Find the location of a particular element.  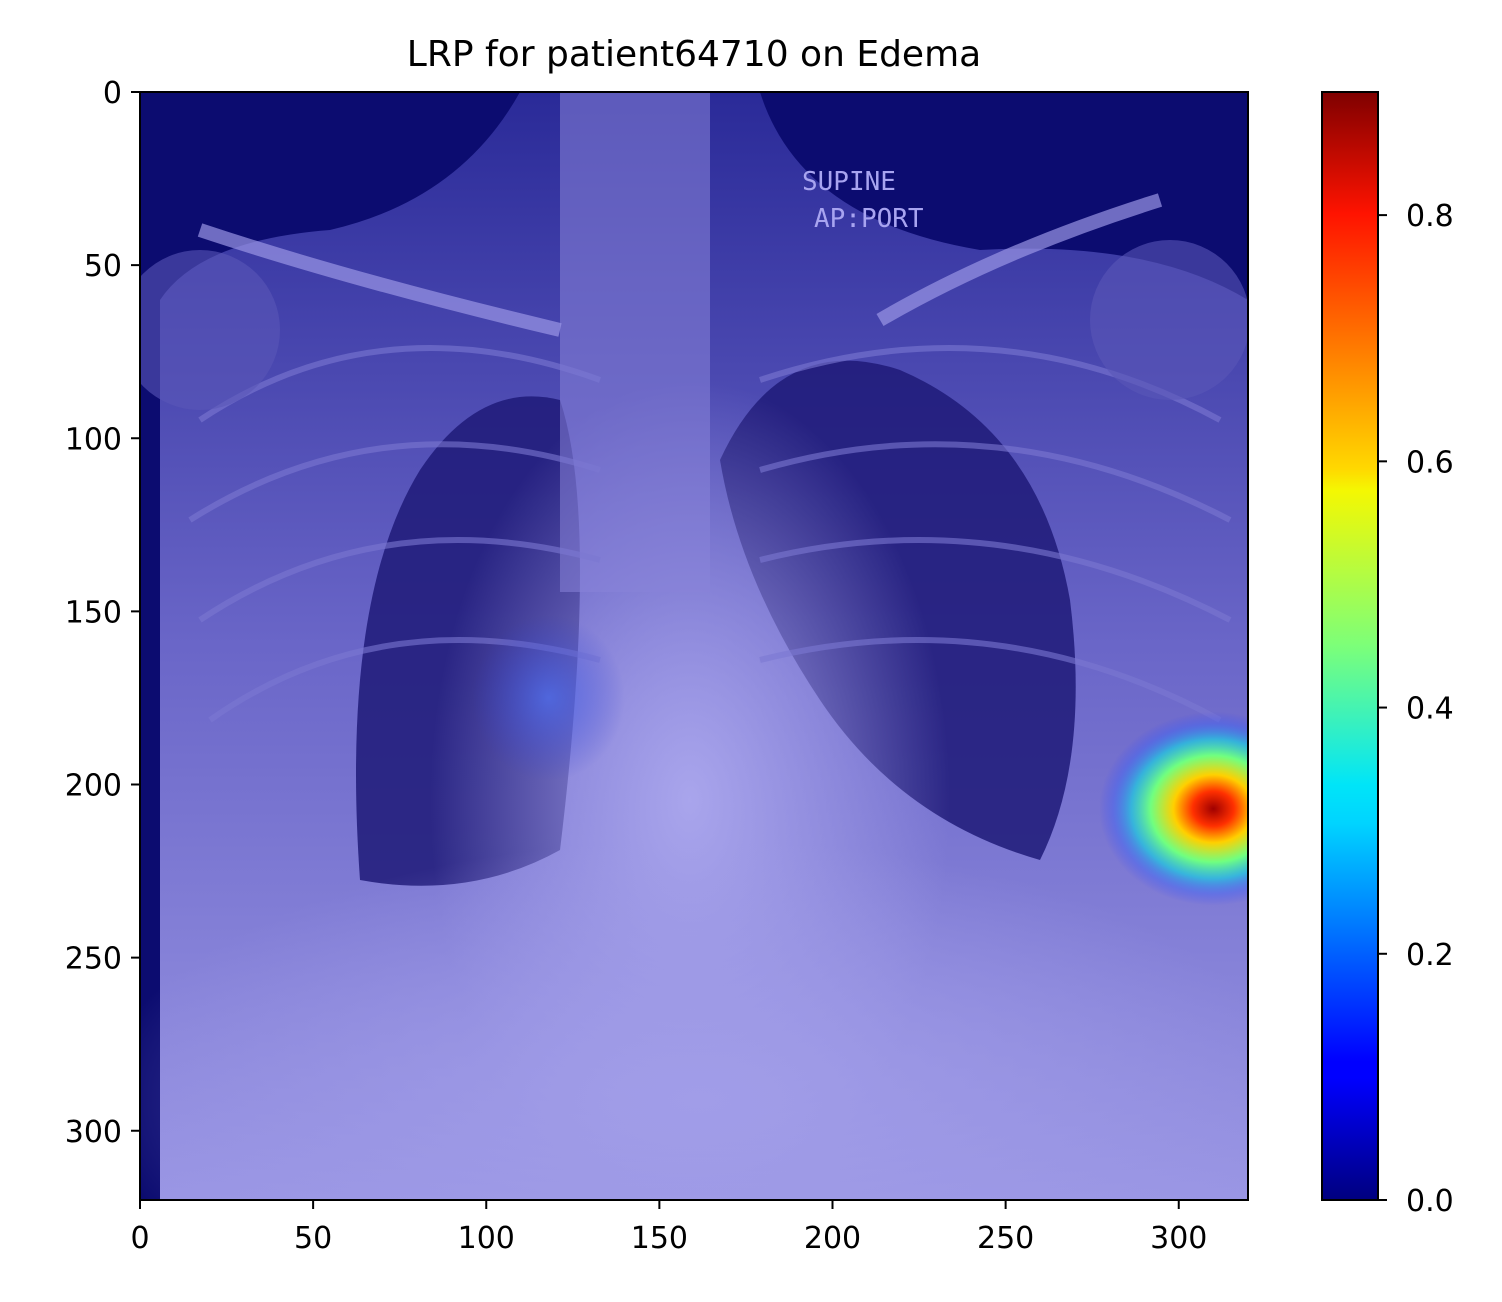

y-axis: 0 50 100 150 200 250 300 is located at coordinates (102, 613).